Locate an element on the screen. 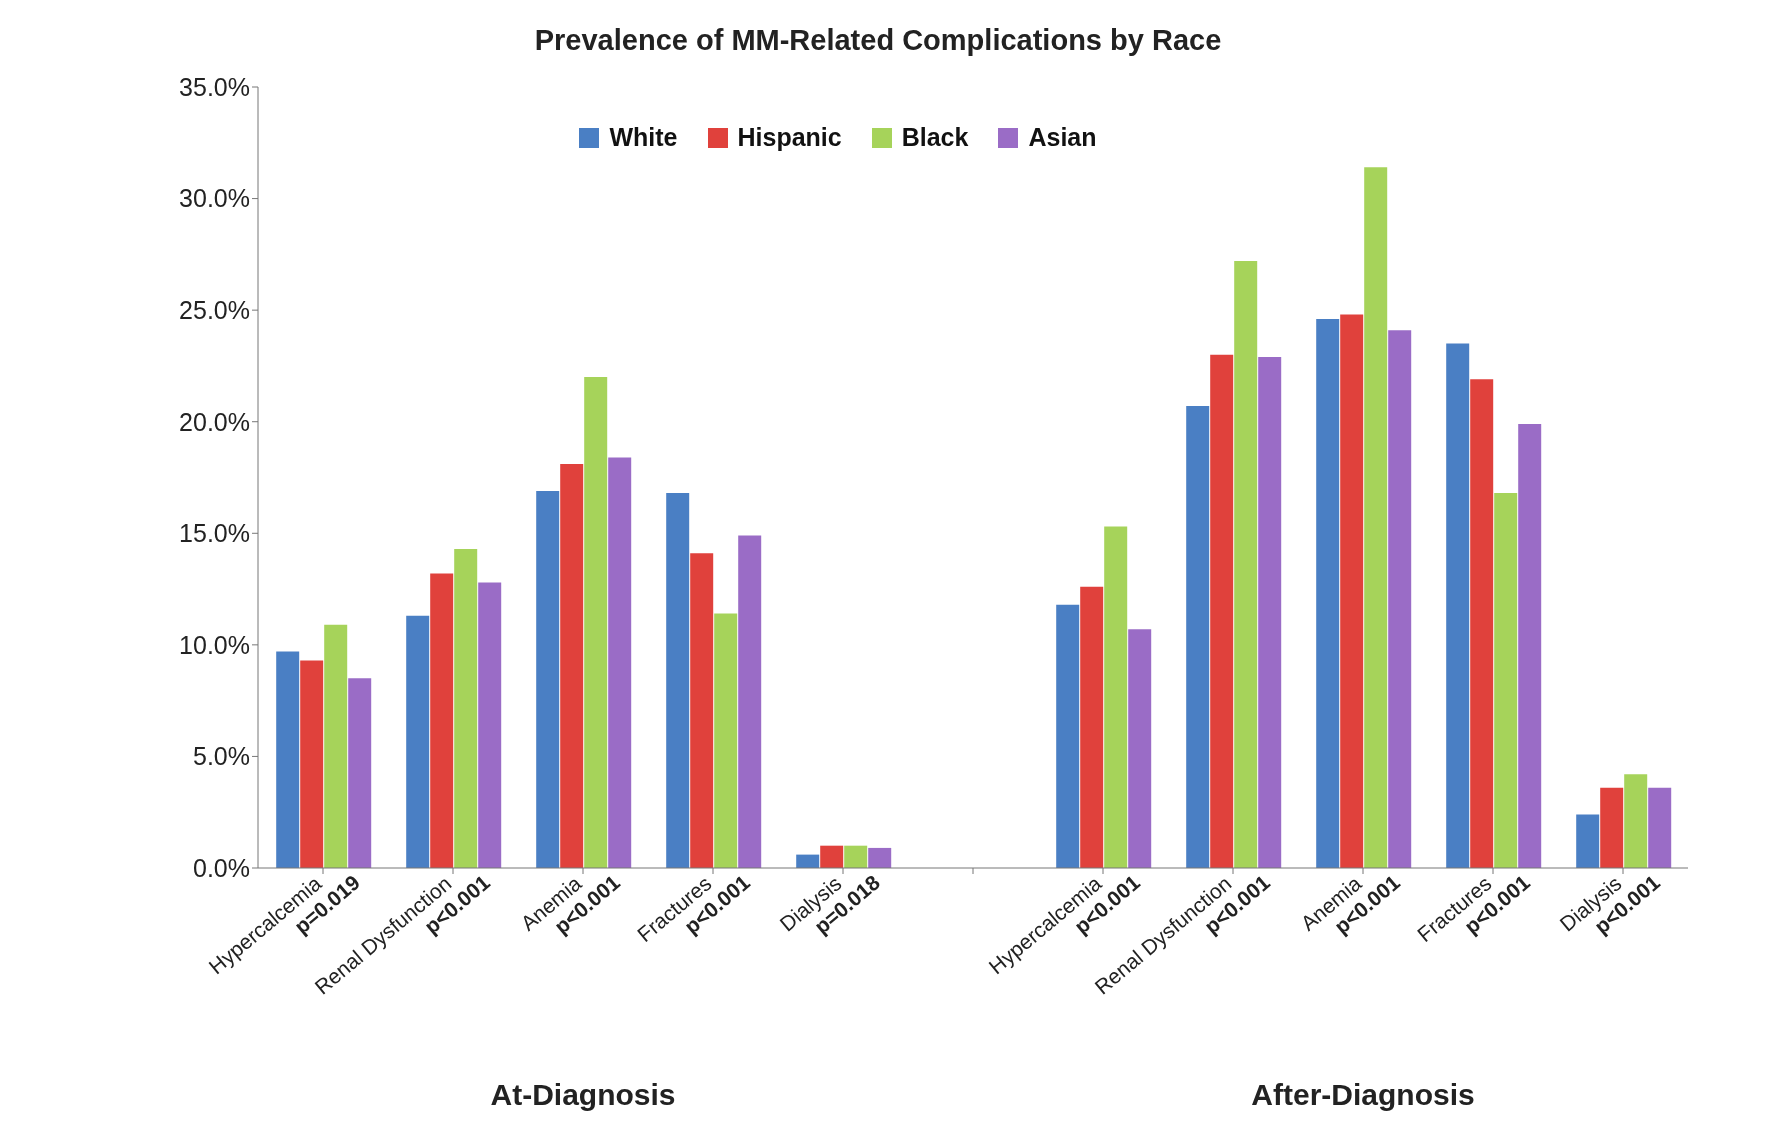  legend-label: White is located at coordinates (643, 137).